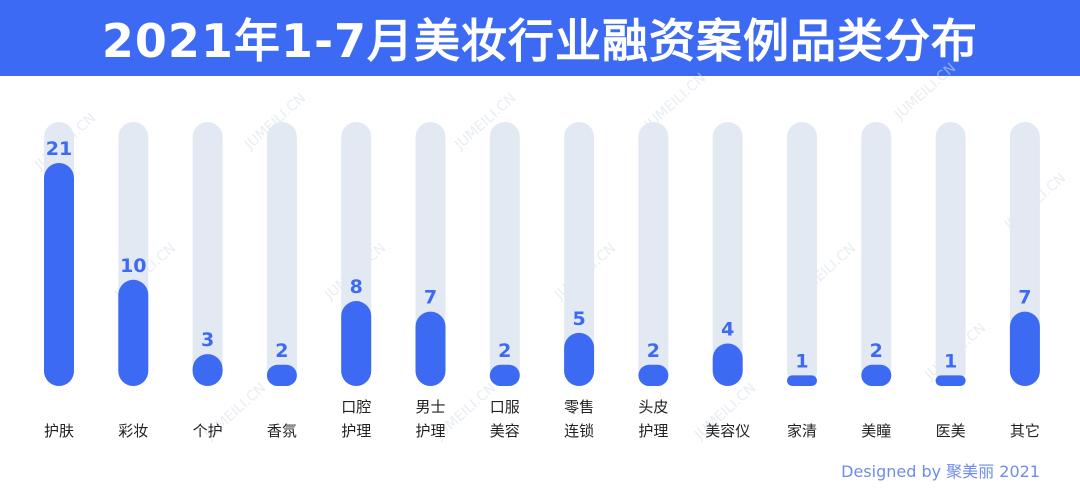 Image resolution: width=1080 pixels, height=491 pixels. I want to click on value-label: 10, so click(133, 266).